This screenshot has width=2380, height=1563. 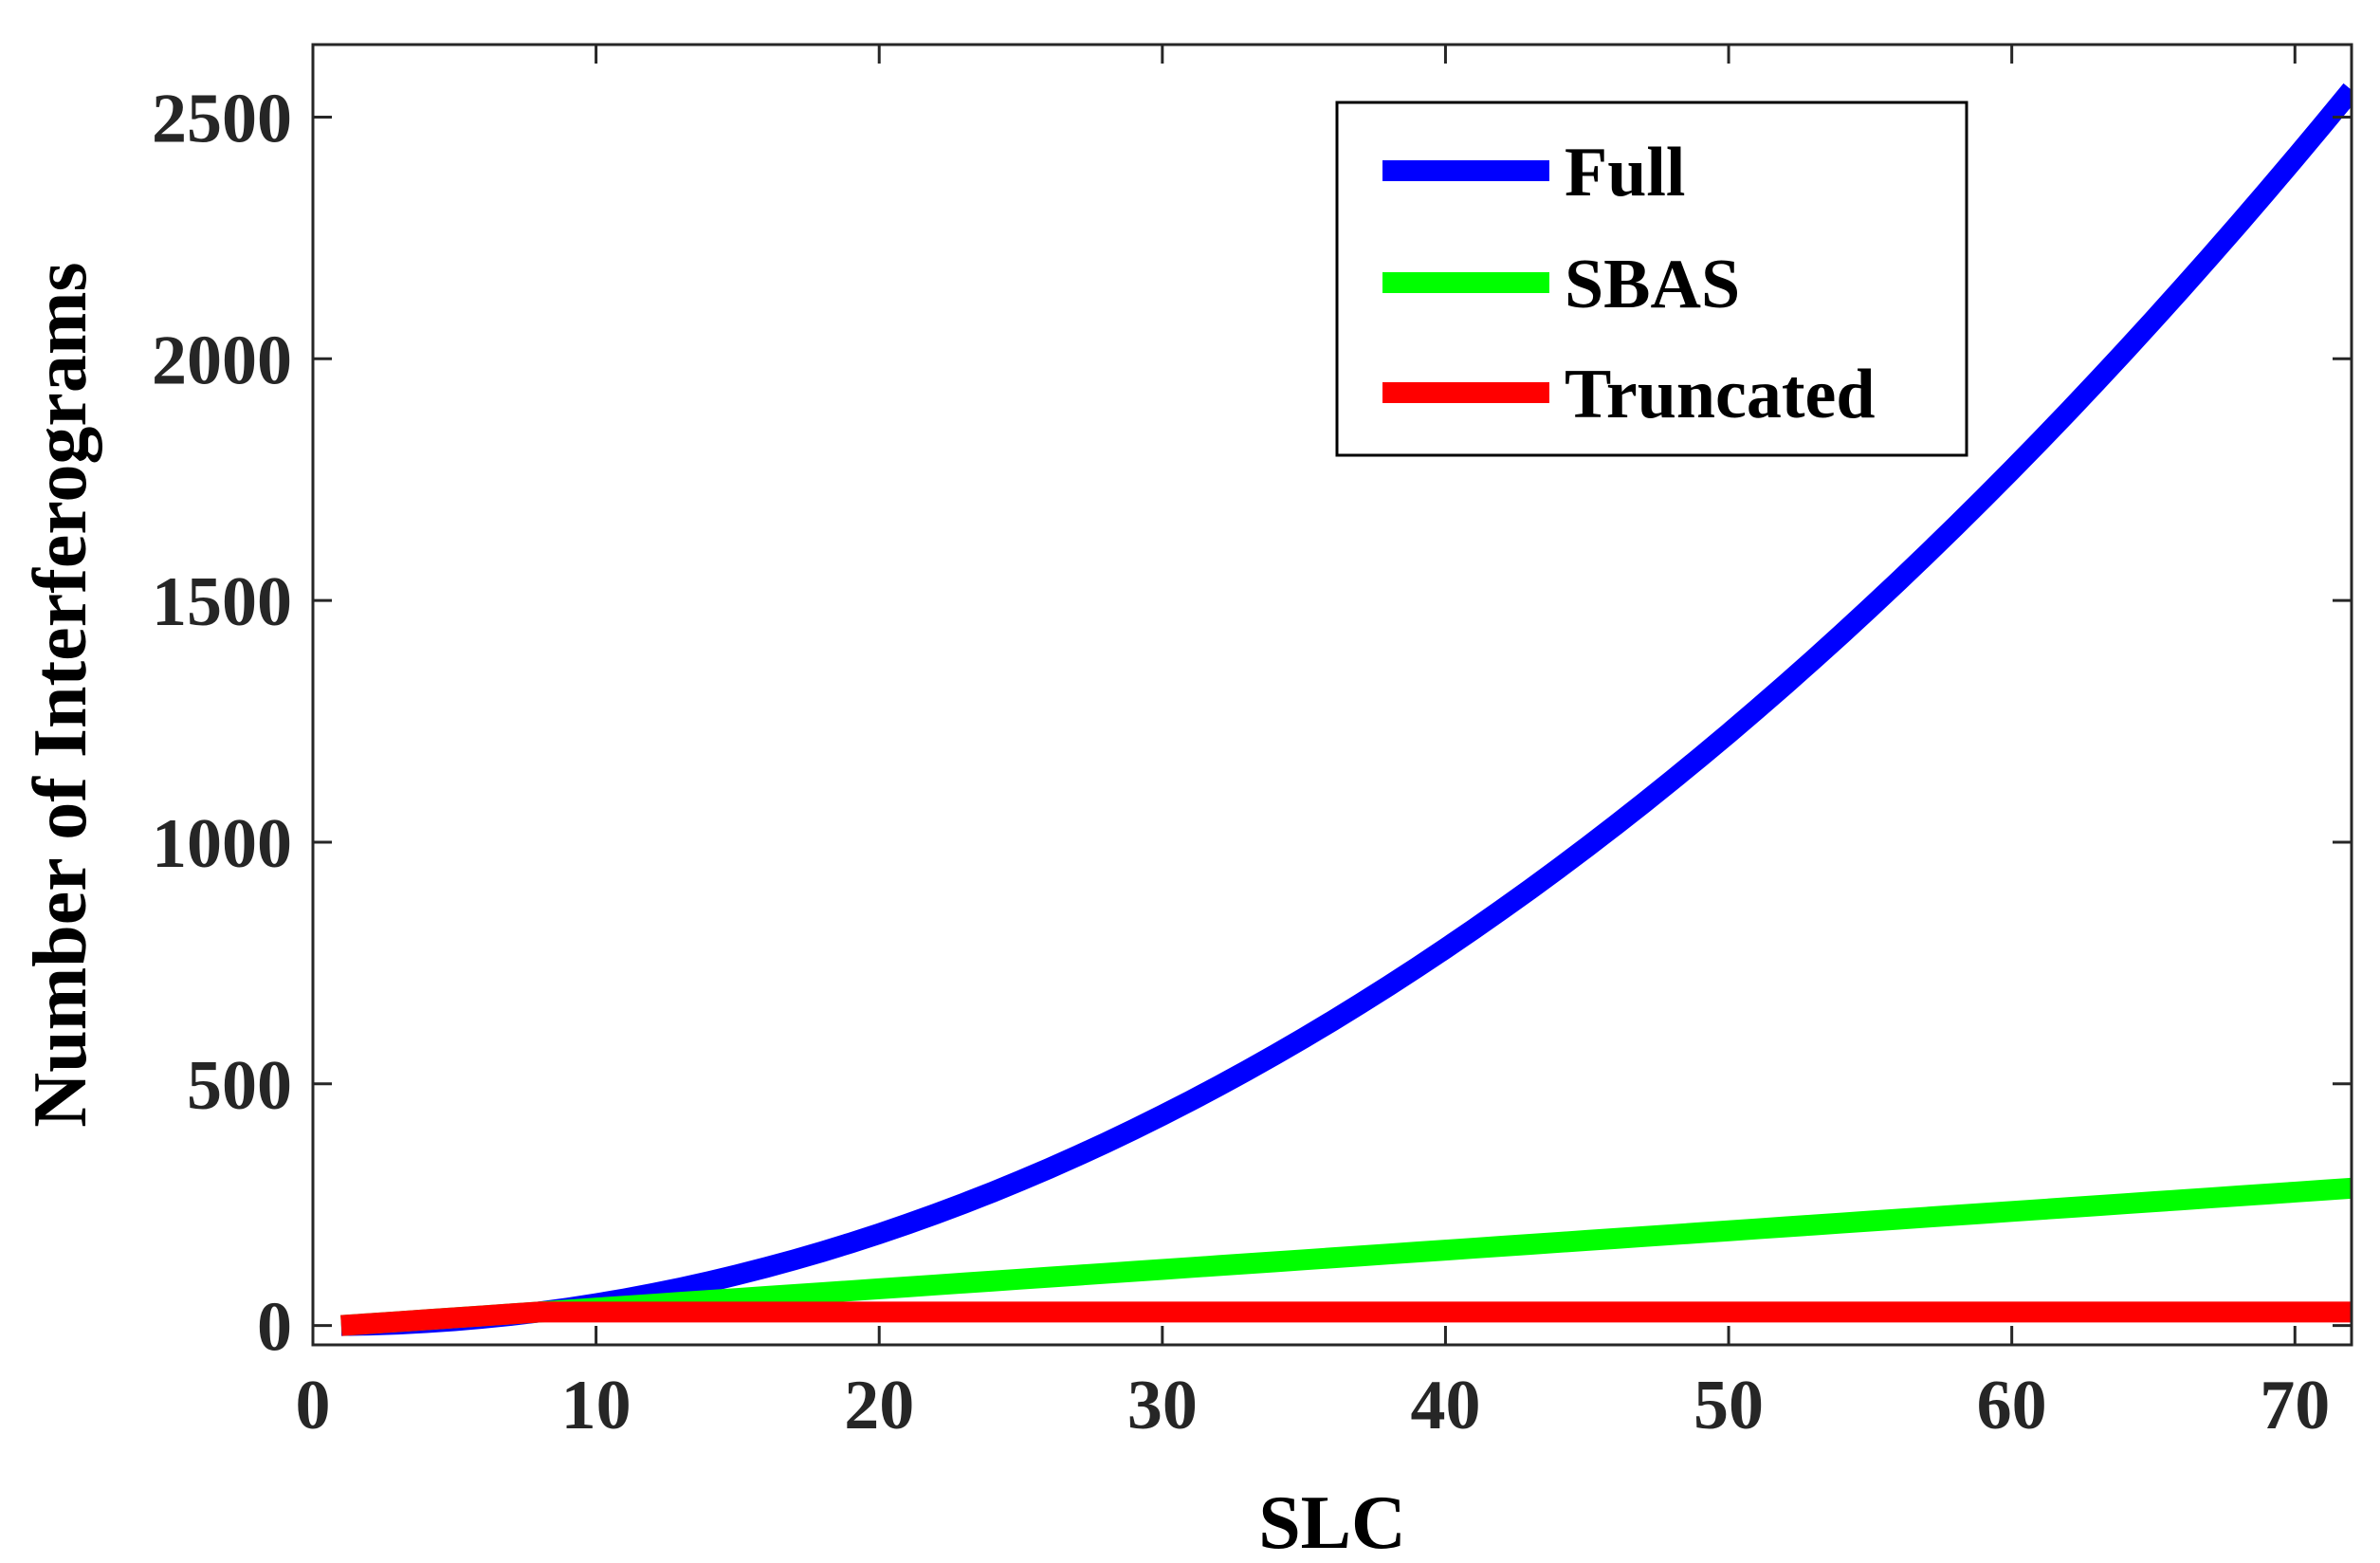 I want to click on y-axis-title: Number of Interferograms, so click(x=61, y=694).